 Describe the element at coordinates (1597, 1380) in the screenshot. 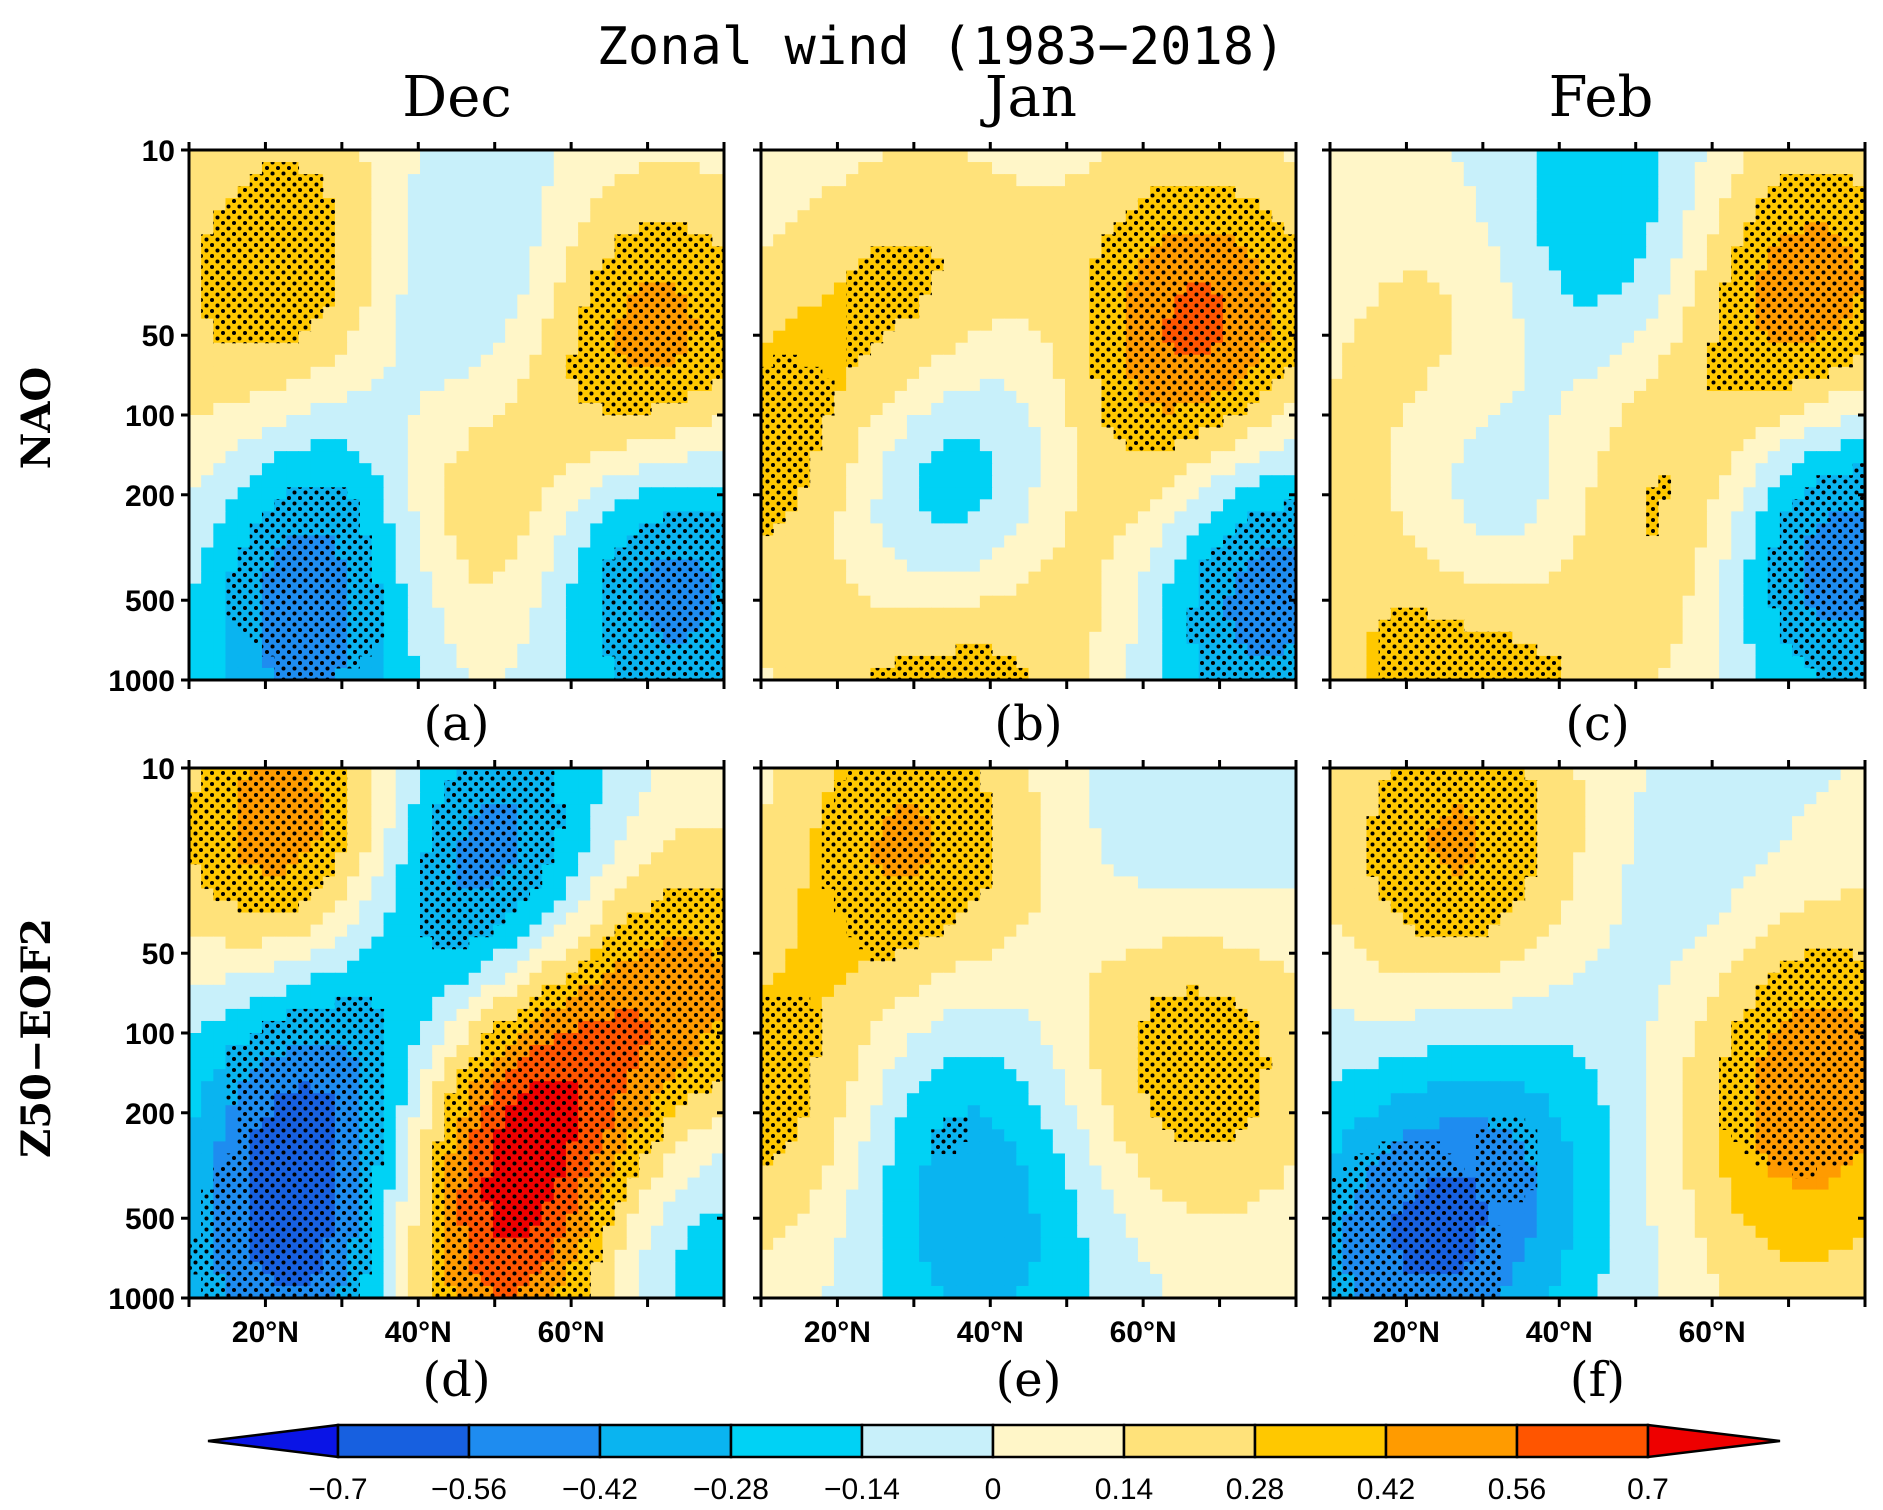

I see `panel-label: (f)` at that location.